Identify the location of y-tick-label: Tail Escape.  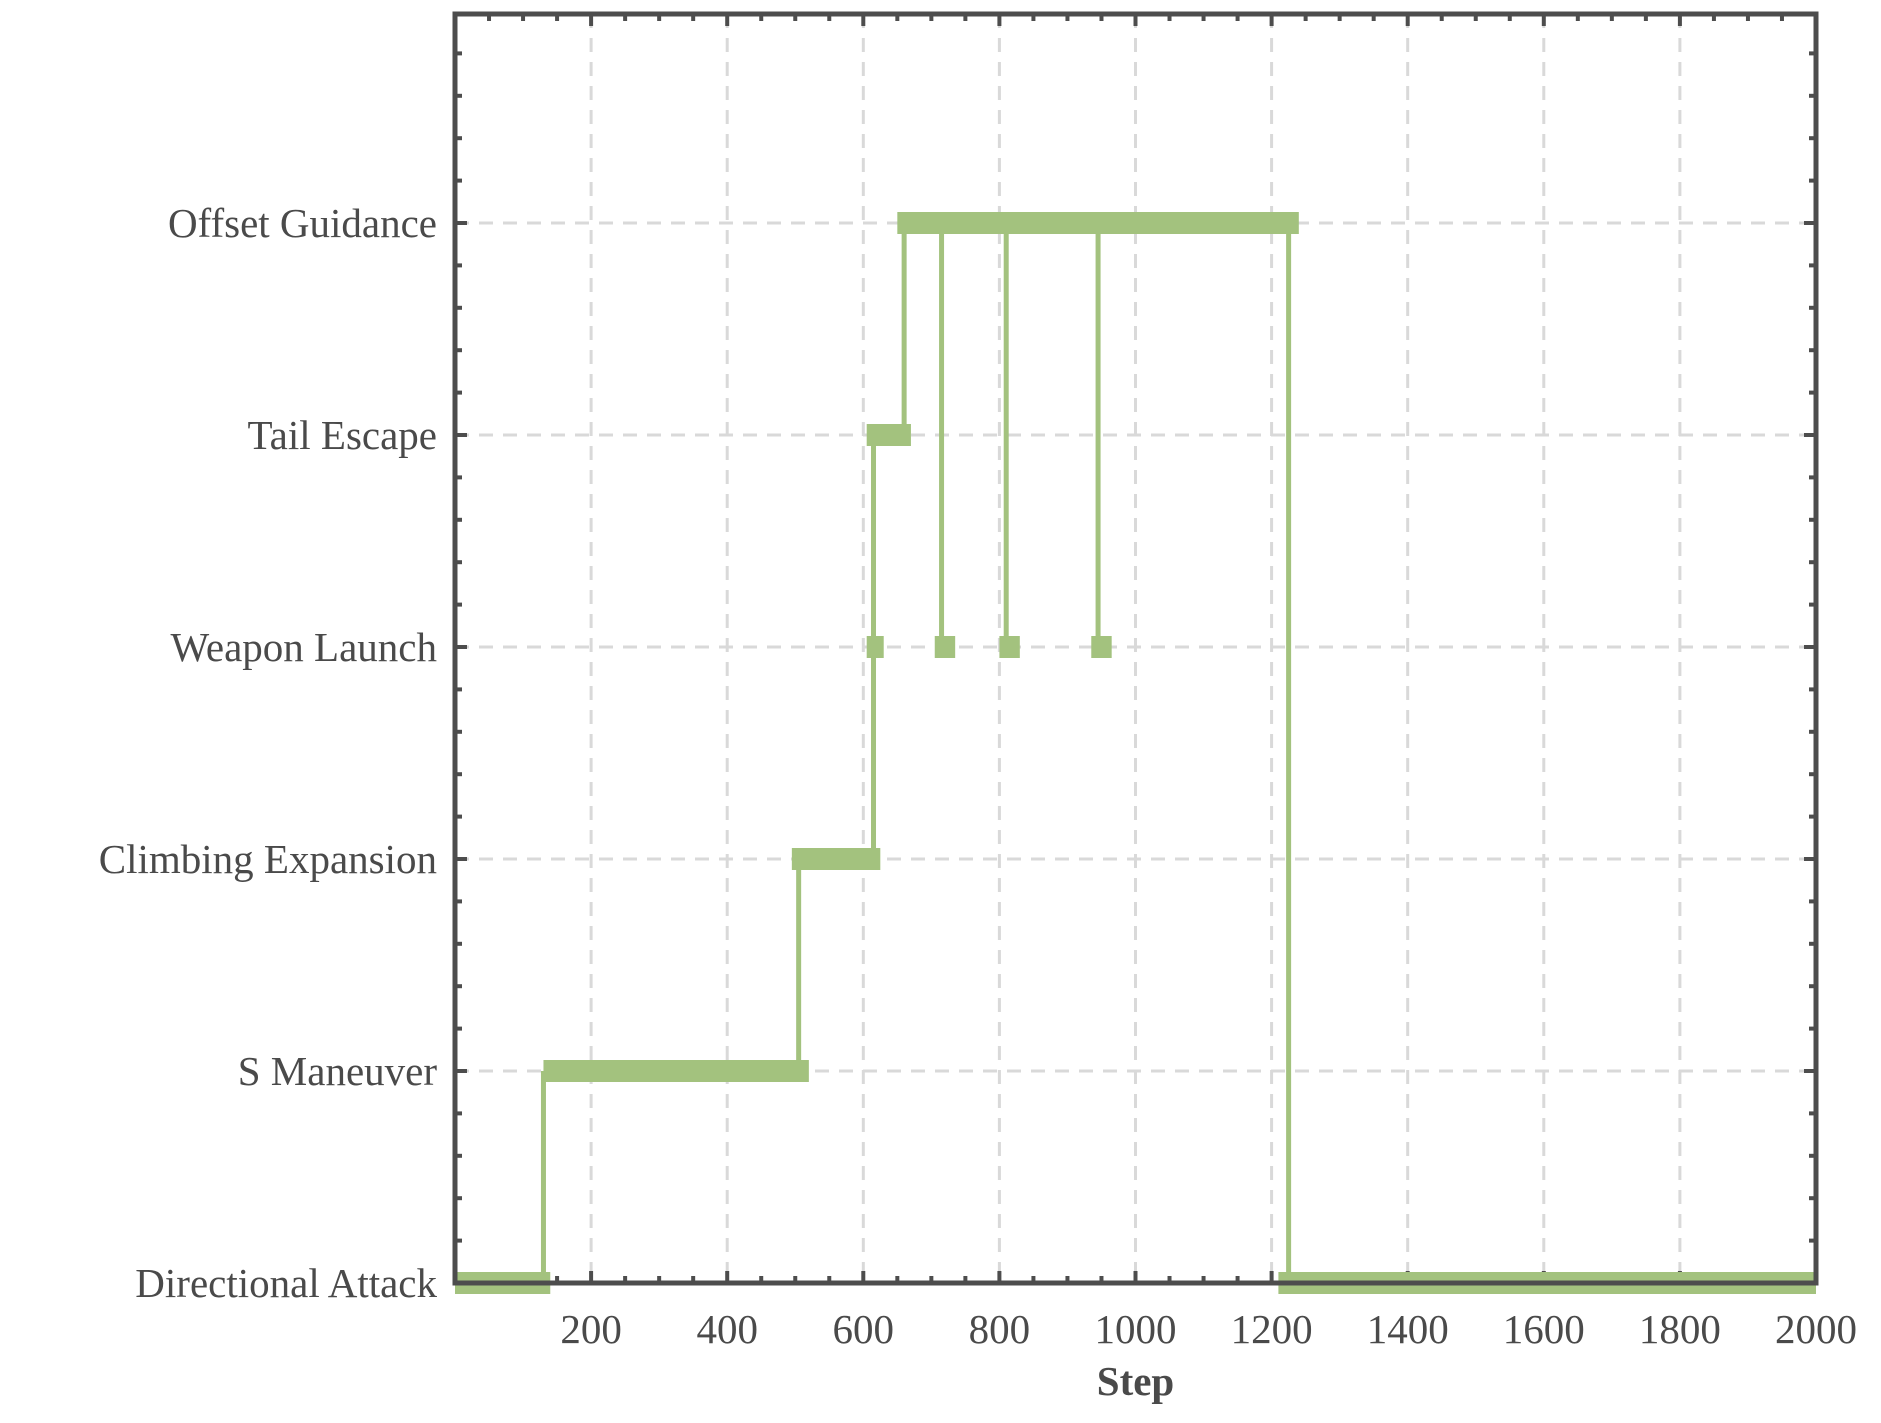
(342, 435).